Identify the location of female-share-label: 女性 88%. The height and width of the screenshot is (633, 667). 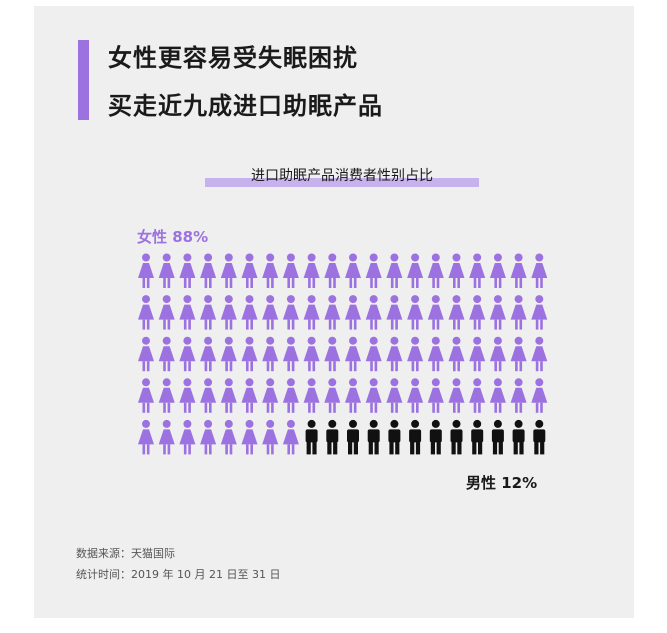
(173, 237).